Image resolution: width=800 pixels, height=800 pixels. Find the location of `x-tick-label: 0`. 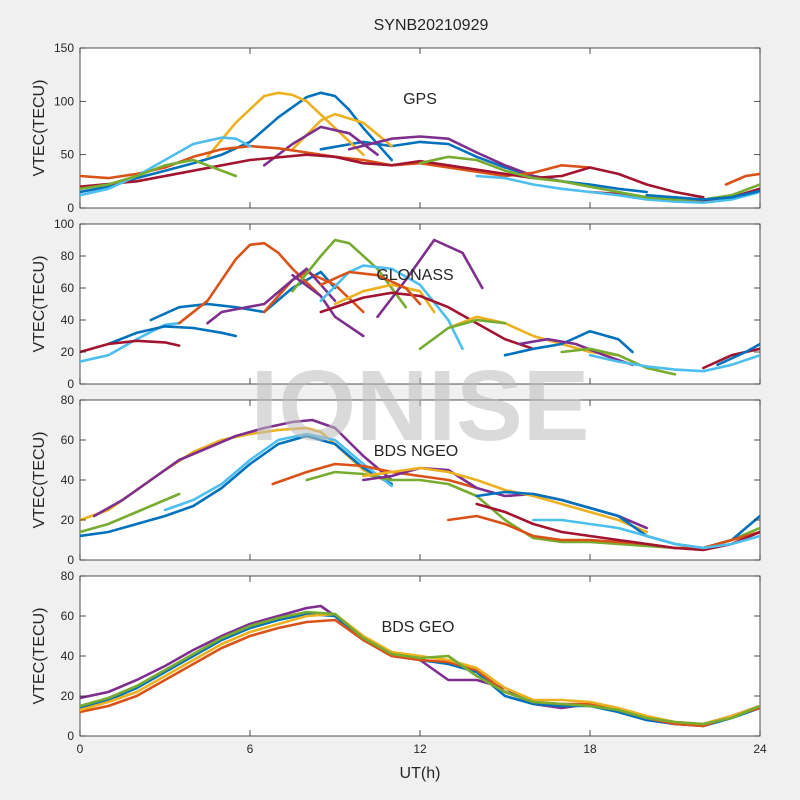

x-tick-label: 0 is located at coordinates (80, 749).